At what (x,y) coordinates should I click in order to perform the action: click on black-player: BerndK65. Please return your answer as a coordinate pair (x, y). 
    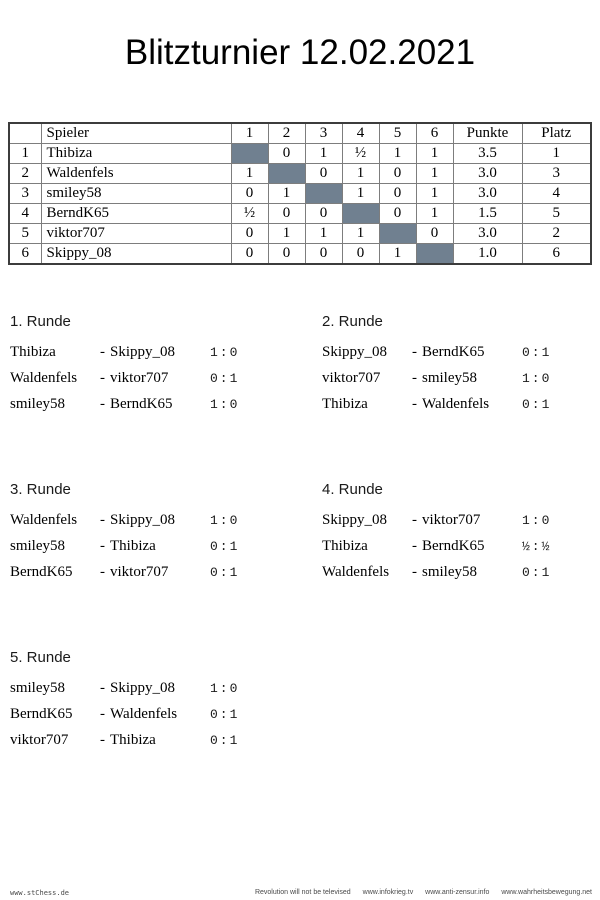
    Looking at the image, I should click on (141, 404).